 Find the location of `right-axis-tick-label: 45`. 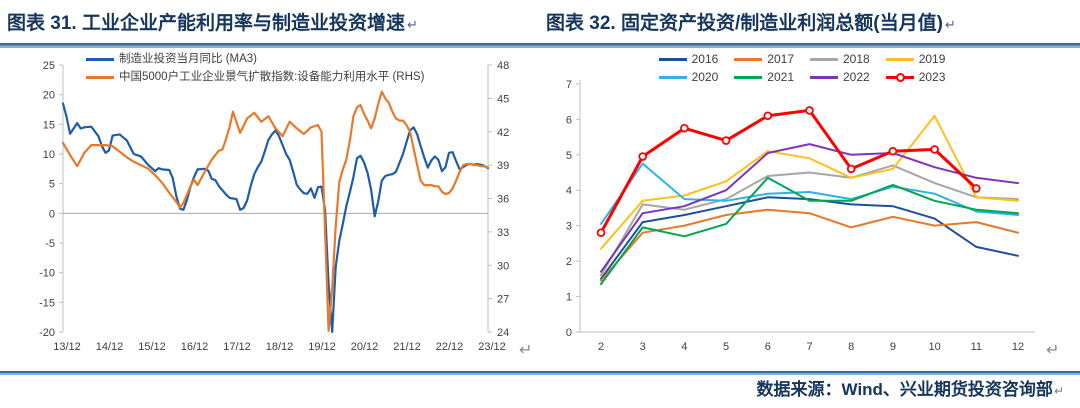

right-axis-tick-label: 45 is located at coordinates (503, 99).